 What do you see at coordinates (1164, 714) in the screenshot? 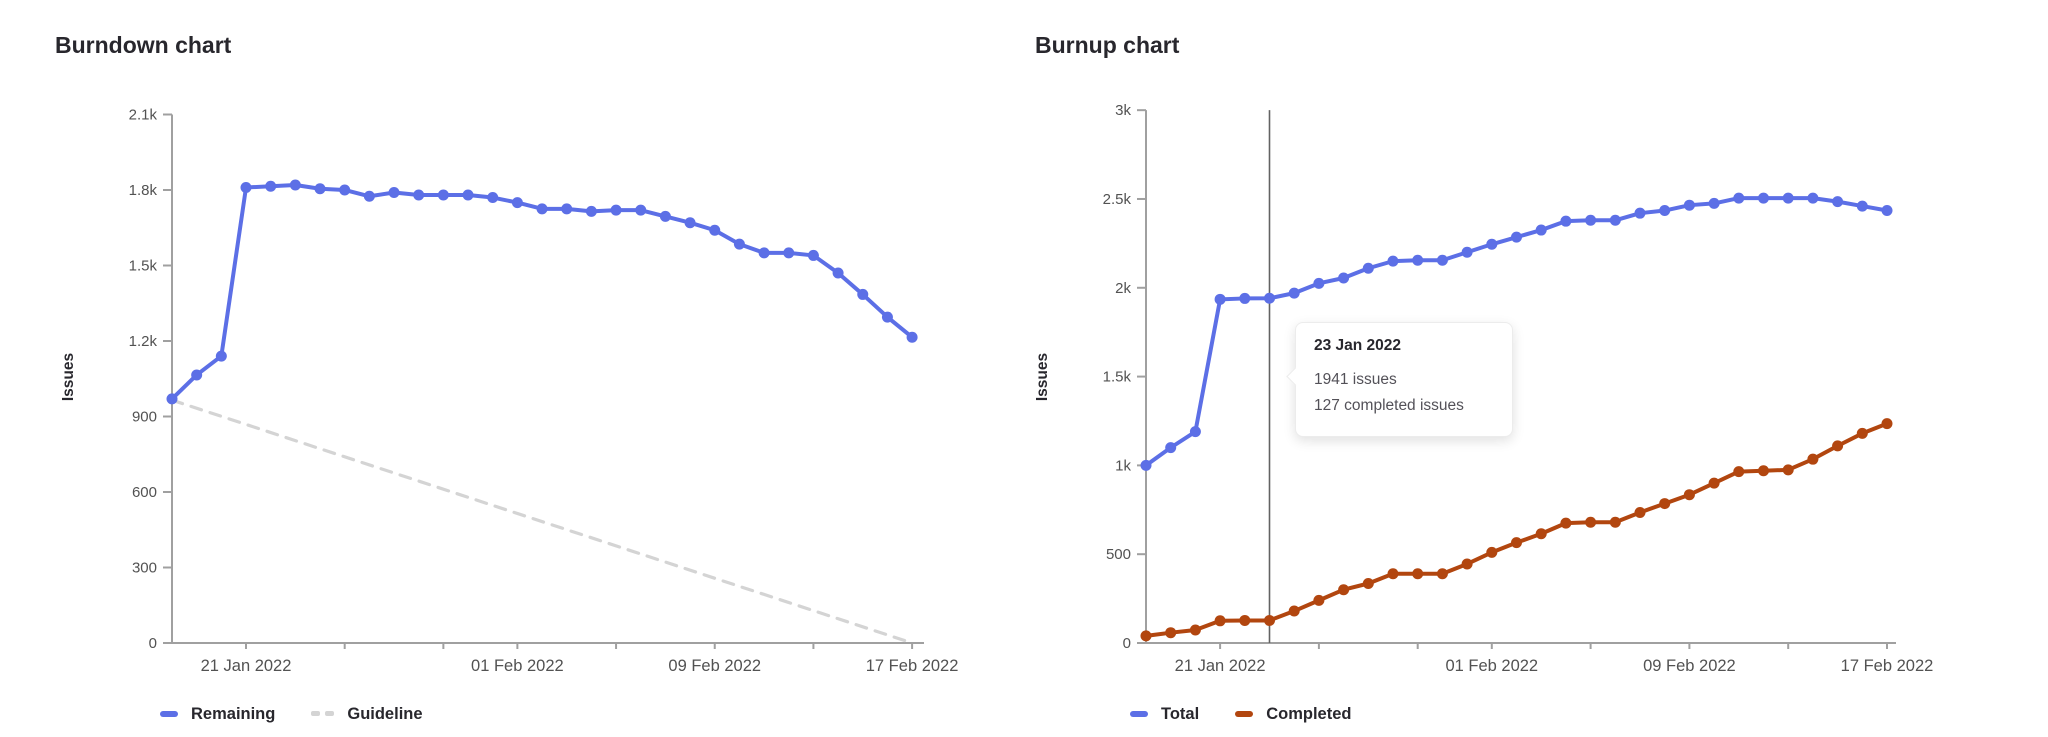
I see `legend-item-total: Total` at bounding box center [1164, 714].